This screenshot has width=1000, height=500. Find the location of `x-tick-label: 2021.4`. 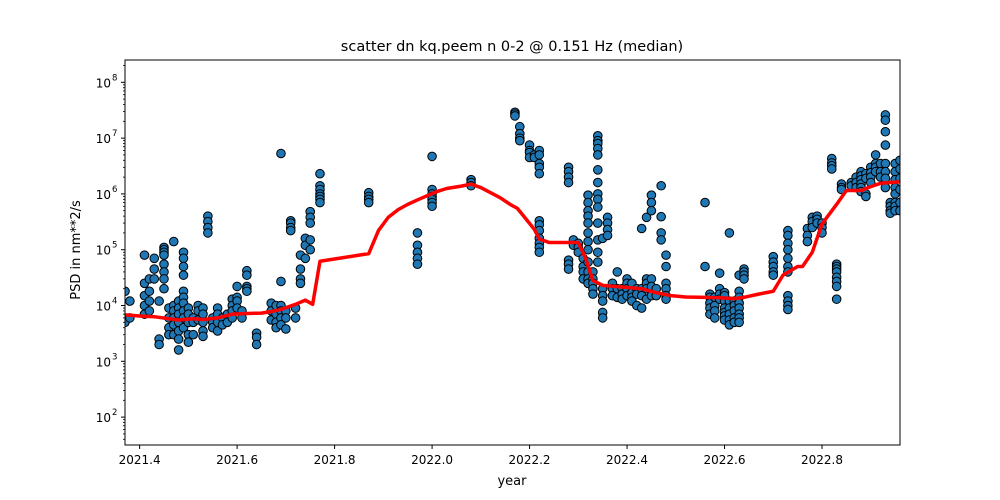

x-tick-label: 2021.4 is located at coordinates (140, 460).